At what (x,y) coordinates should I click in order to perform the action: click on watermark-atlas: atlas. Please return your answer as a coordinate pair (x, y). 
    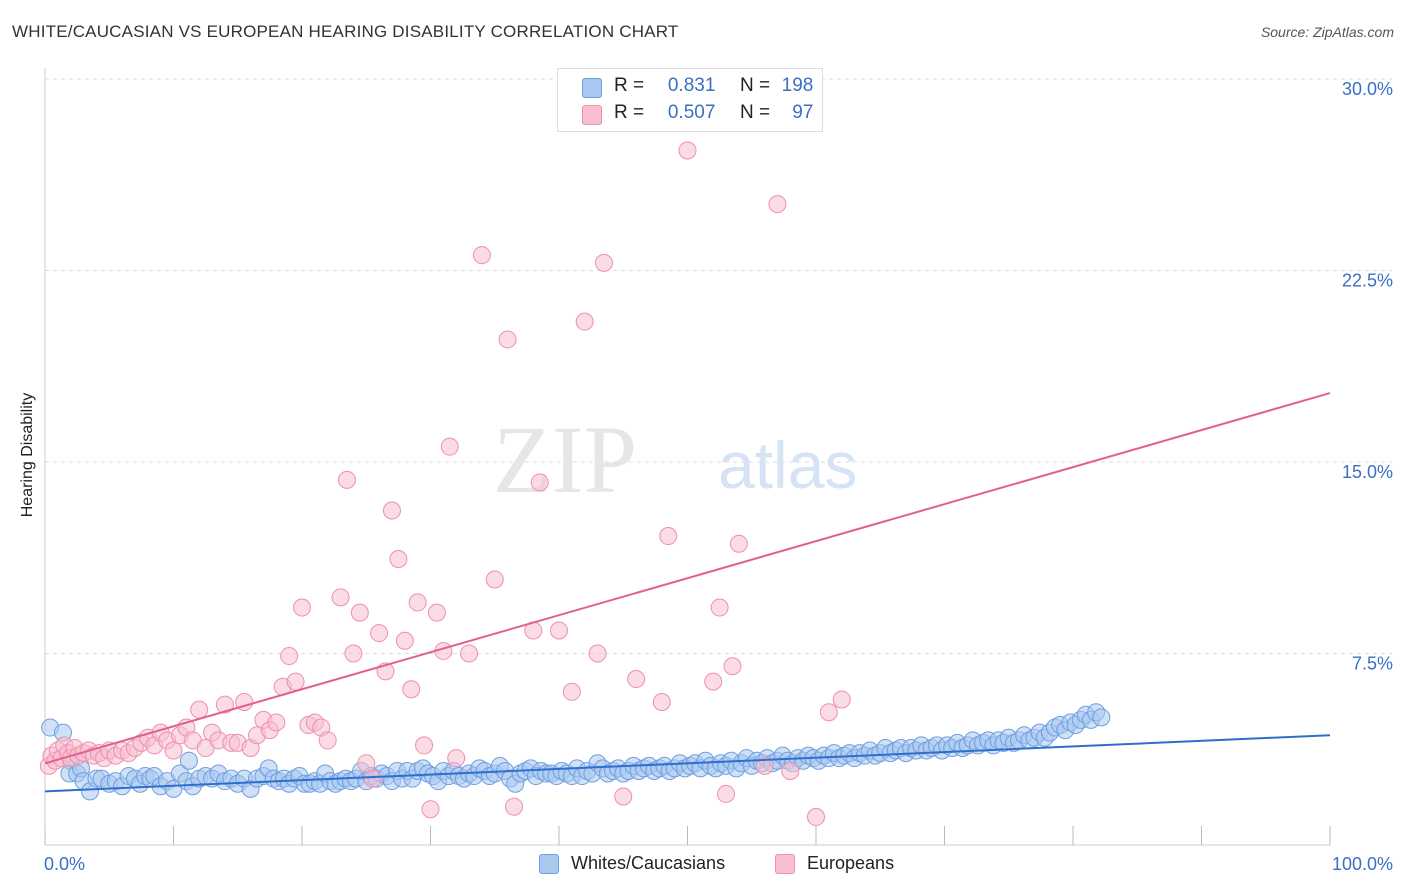
    Looking at the image, I should click on (787, 465).